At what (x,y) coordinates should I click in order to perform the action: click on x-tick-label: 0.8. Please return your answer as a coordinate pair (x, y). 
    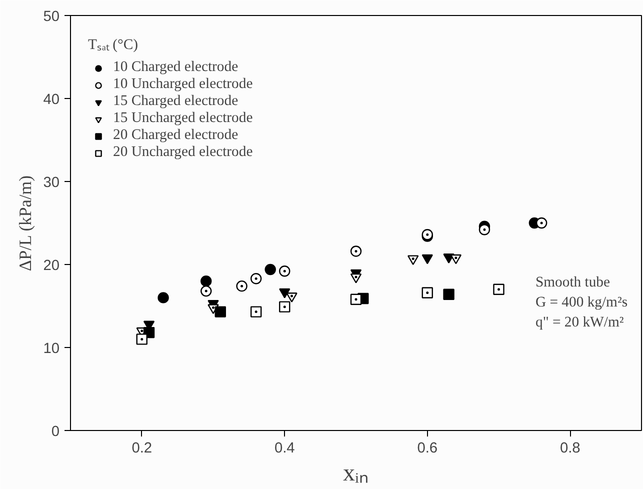
    Looking at the image, I should click on (570, 448).